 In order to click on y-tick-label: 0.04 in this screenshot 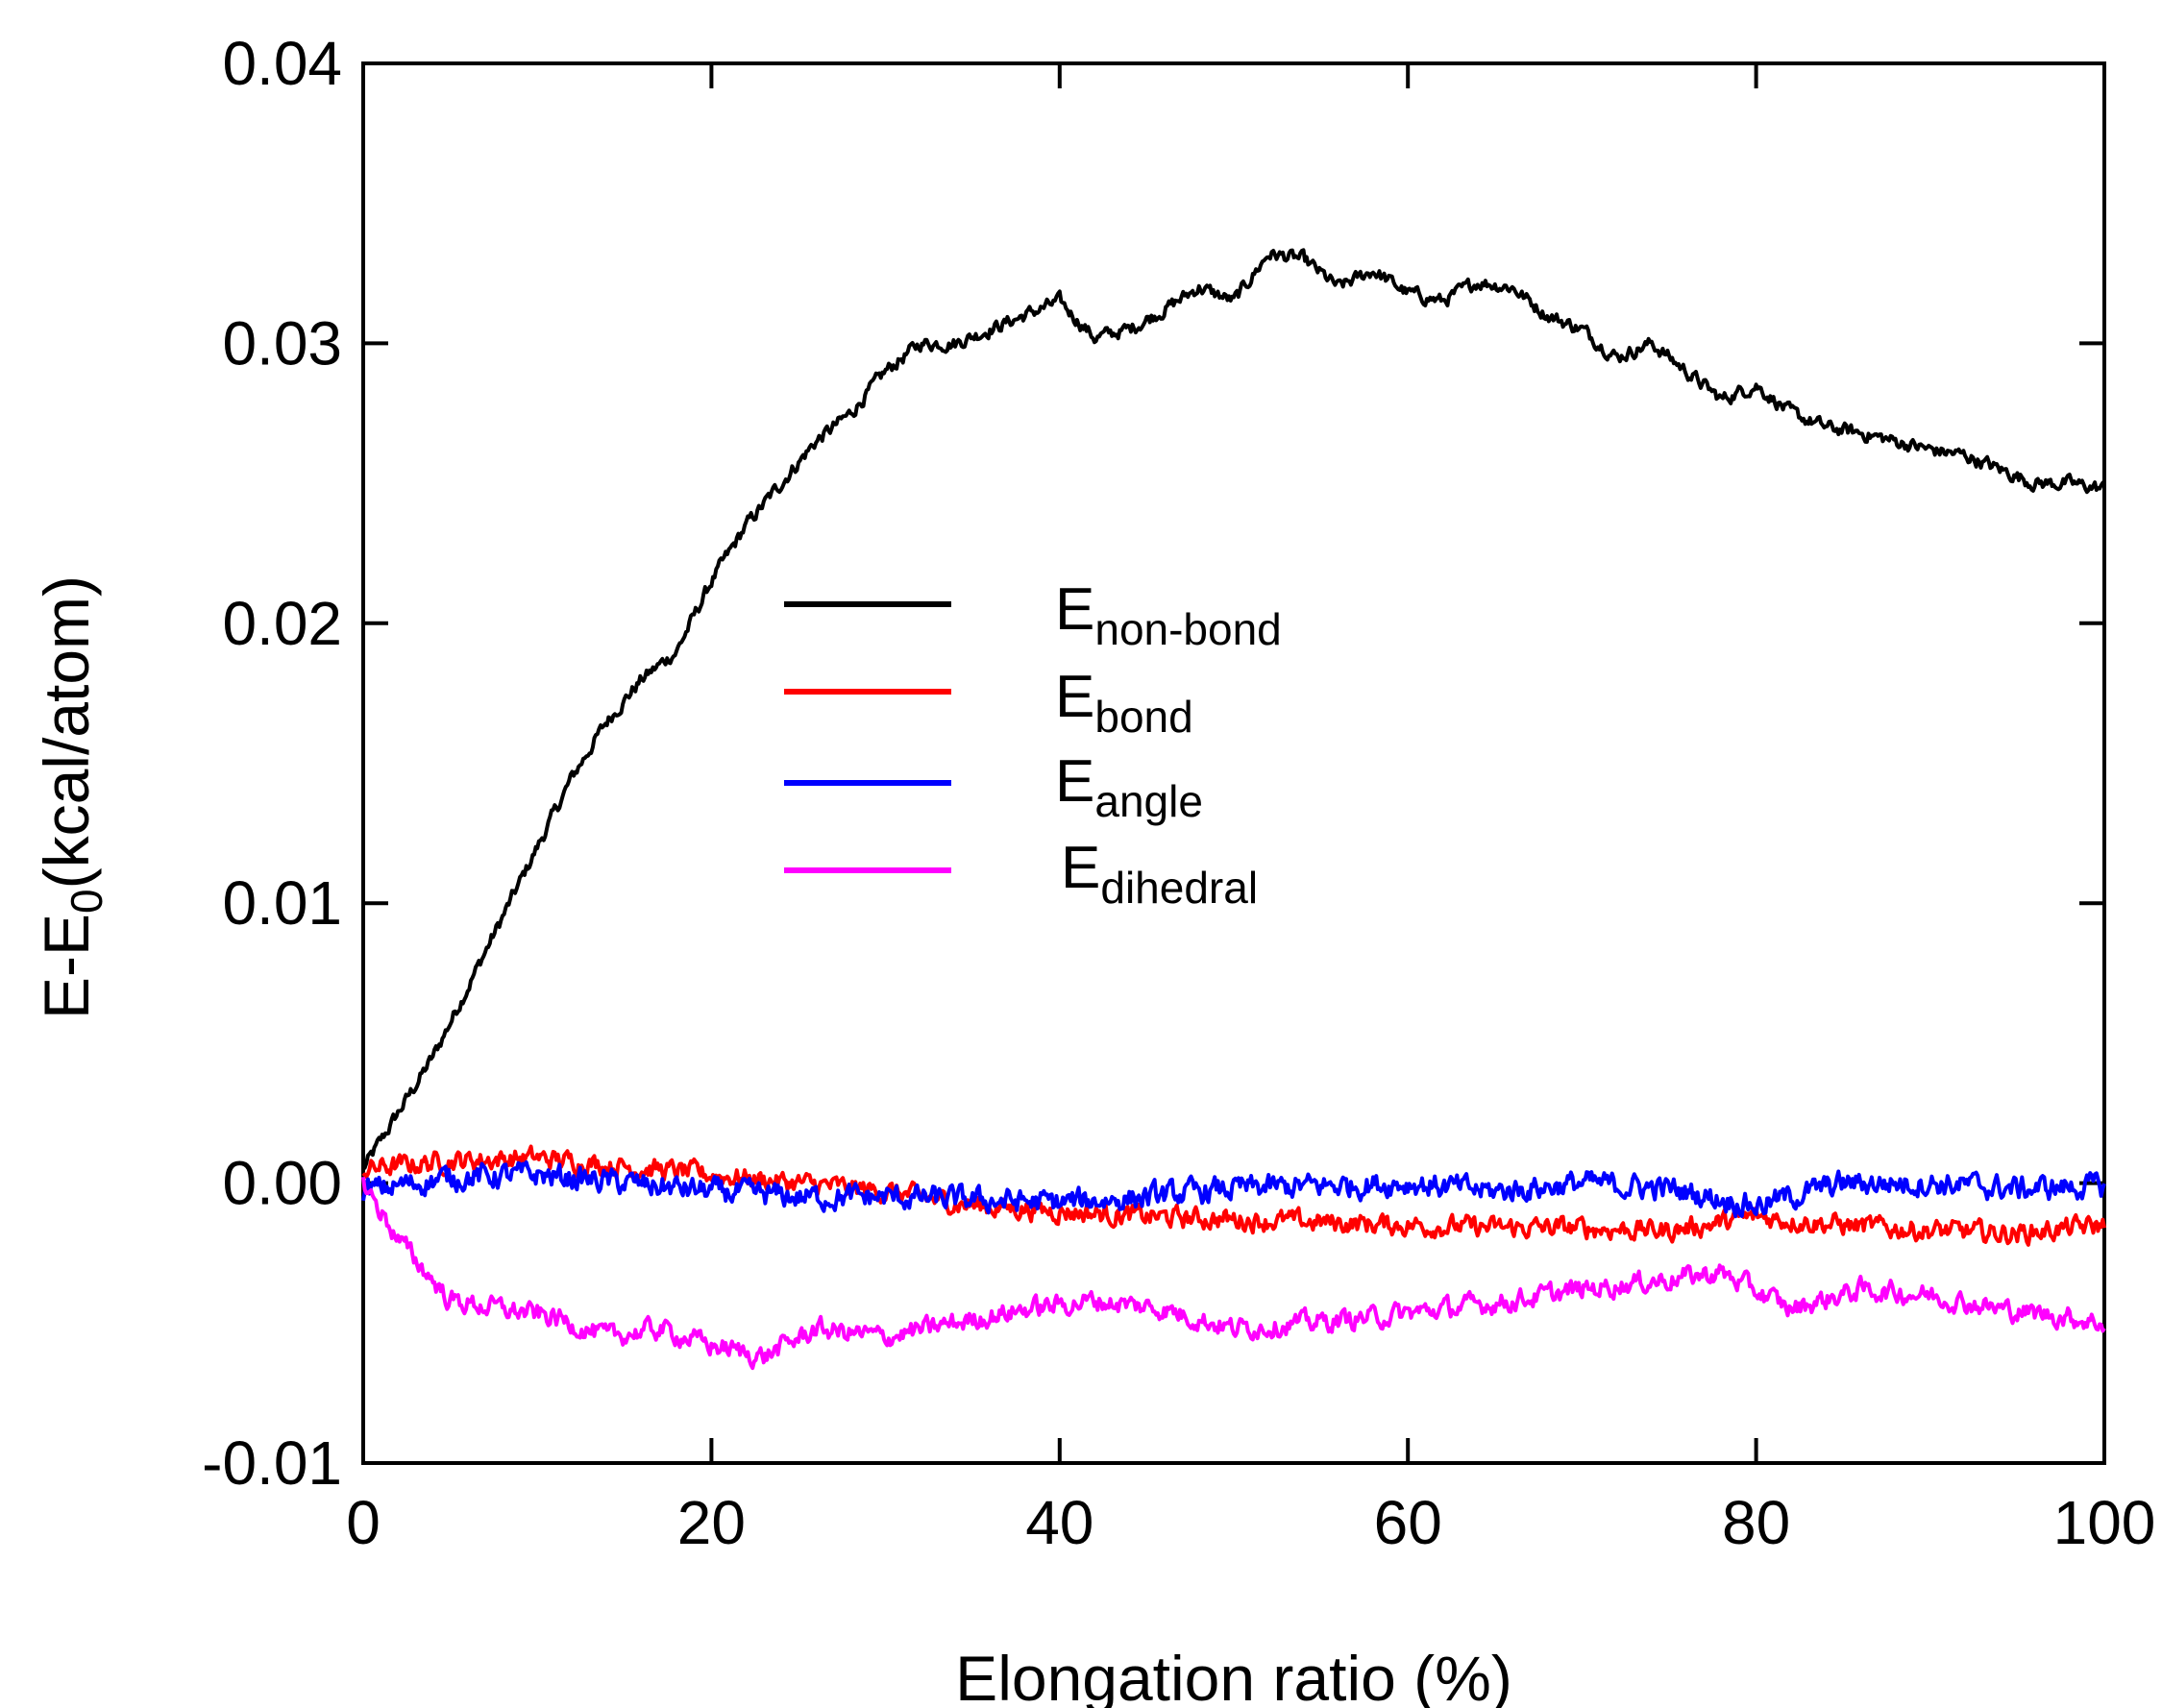, I will do `click(282, 63)`.